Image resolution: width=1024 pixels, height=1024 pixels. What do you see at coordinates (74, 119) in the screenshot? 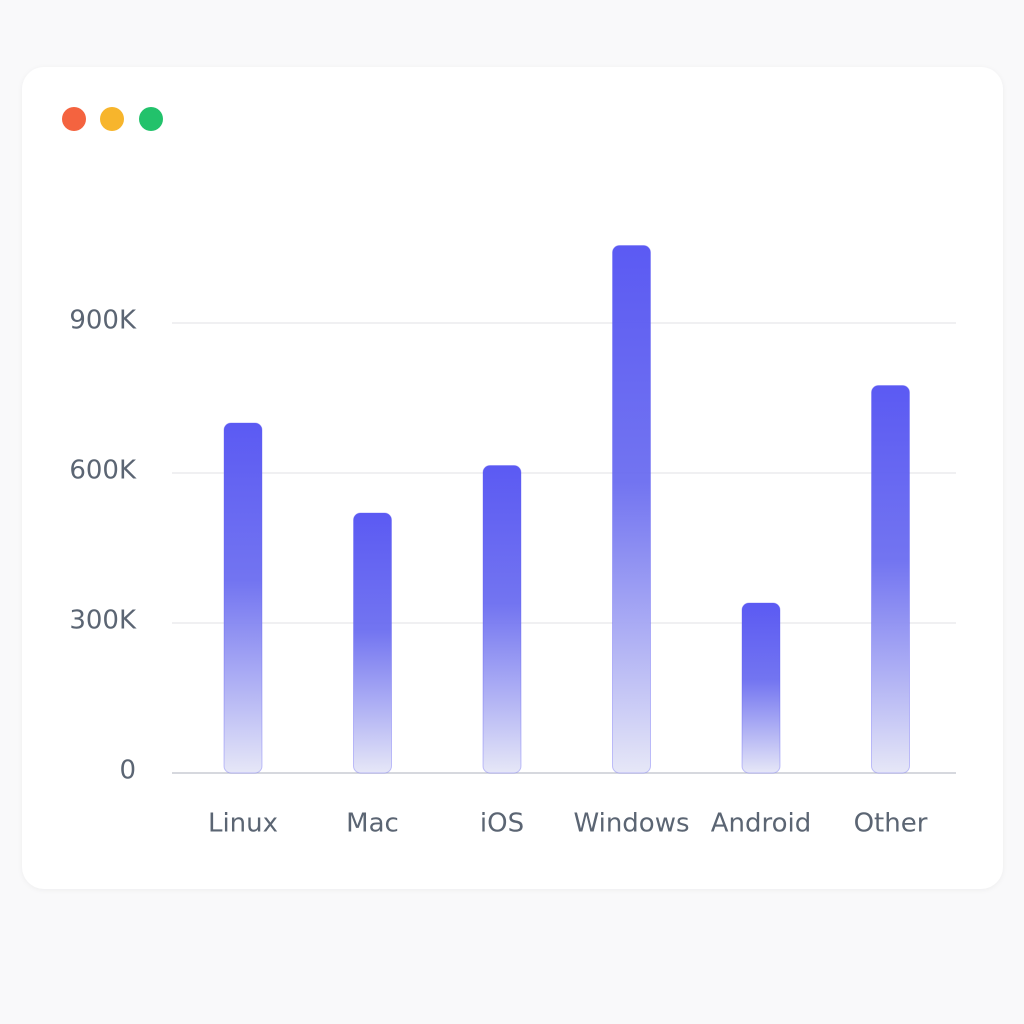
I see `close-dot` at bounding box center [74, 119].